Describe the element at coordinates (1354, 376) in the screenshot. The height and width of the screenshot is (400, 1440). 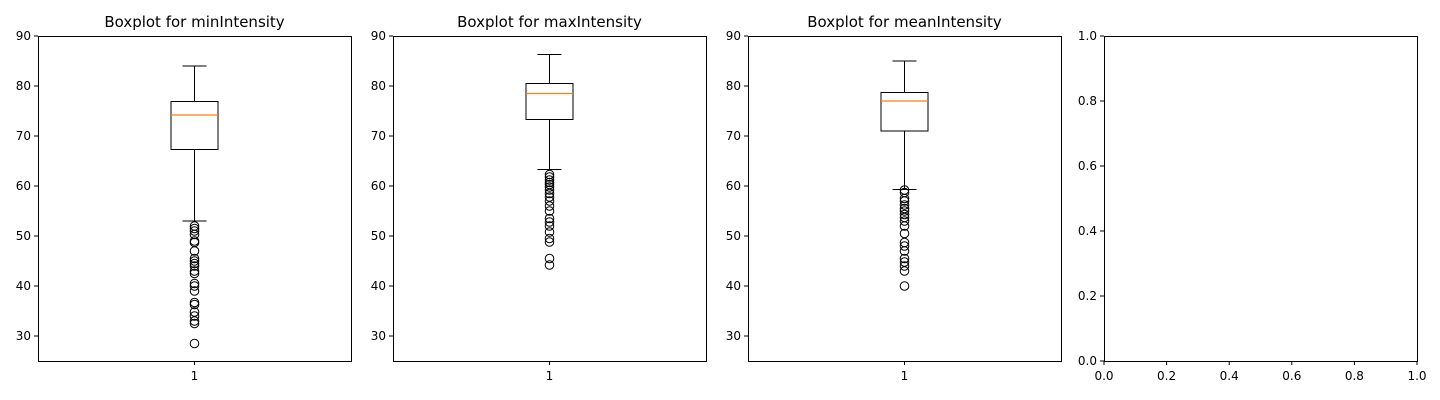
I see `x-tick-label: 0.8` at that location.